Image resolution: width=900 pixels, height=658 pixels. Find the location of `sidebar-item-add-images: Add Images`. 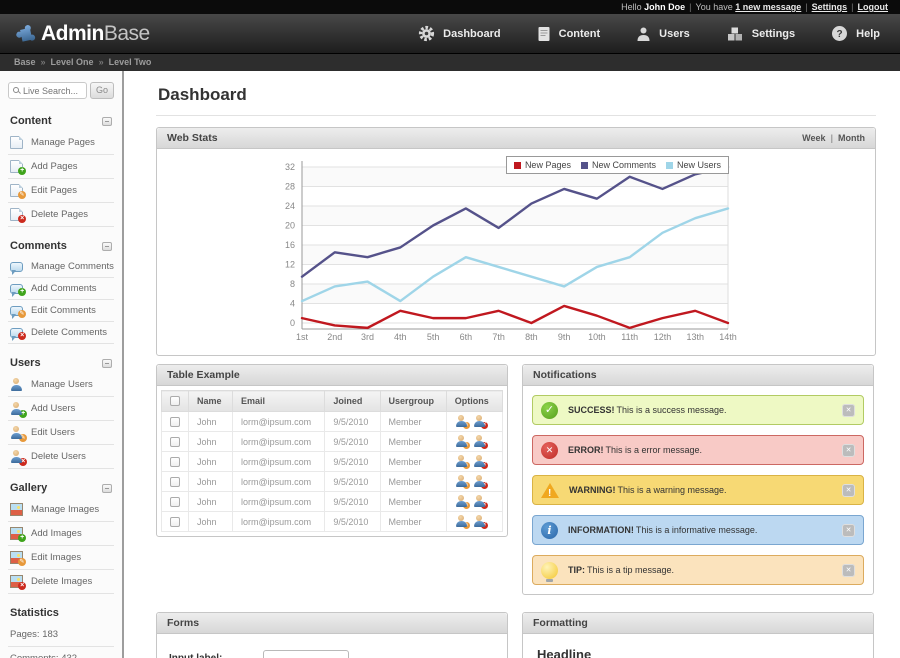

sidebar-item-add-images: Add Images is located at coordinates (61, 534).